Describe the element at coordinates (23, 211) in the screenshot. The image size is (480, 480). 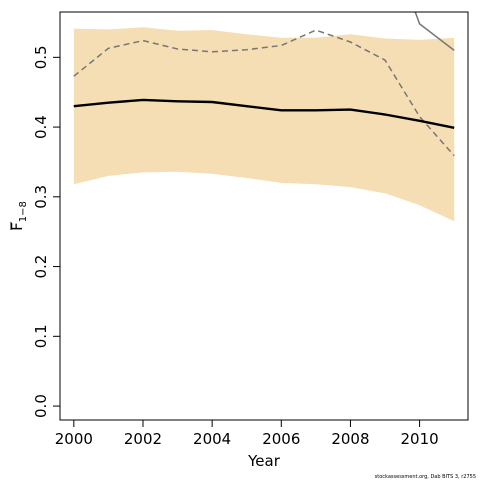
I see `y-axis-title-subscript: 1−8` at that location.